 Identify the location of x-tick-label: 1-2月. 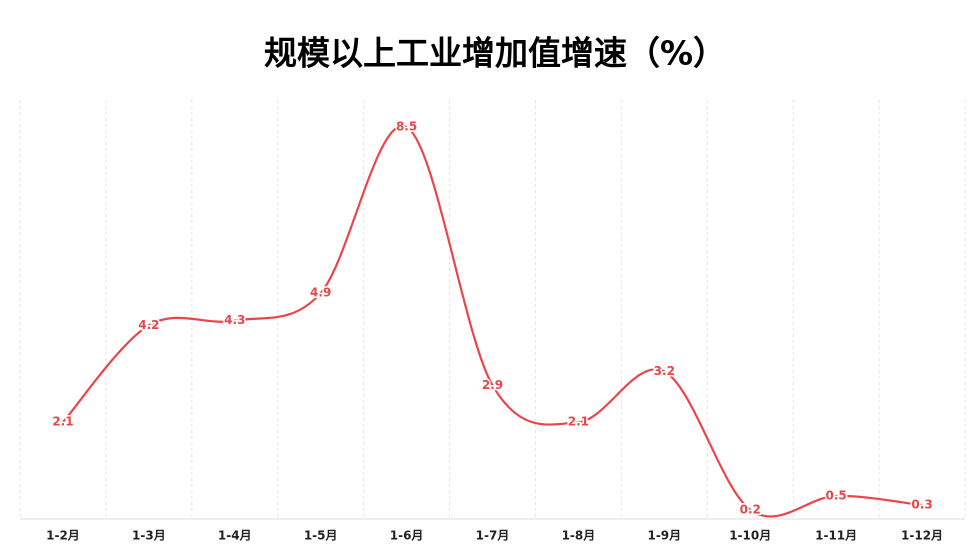
(63, 536).